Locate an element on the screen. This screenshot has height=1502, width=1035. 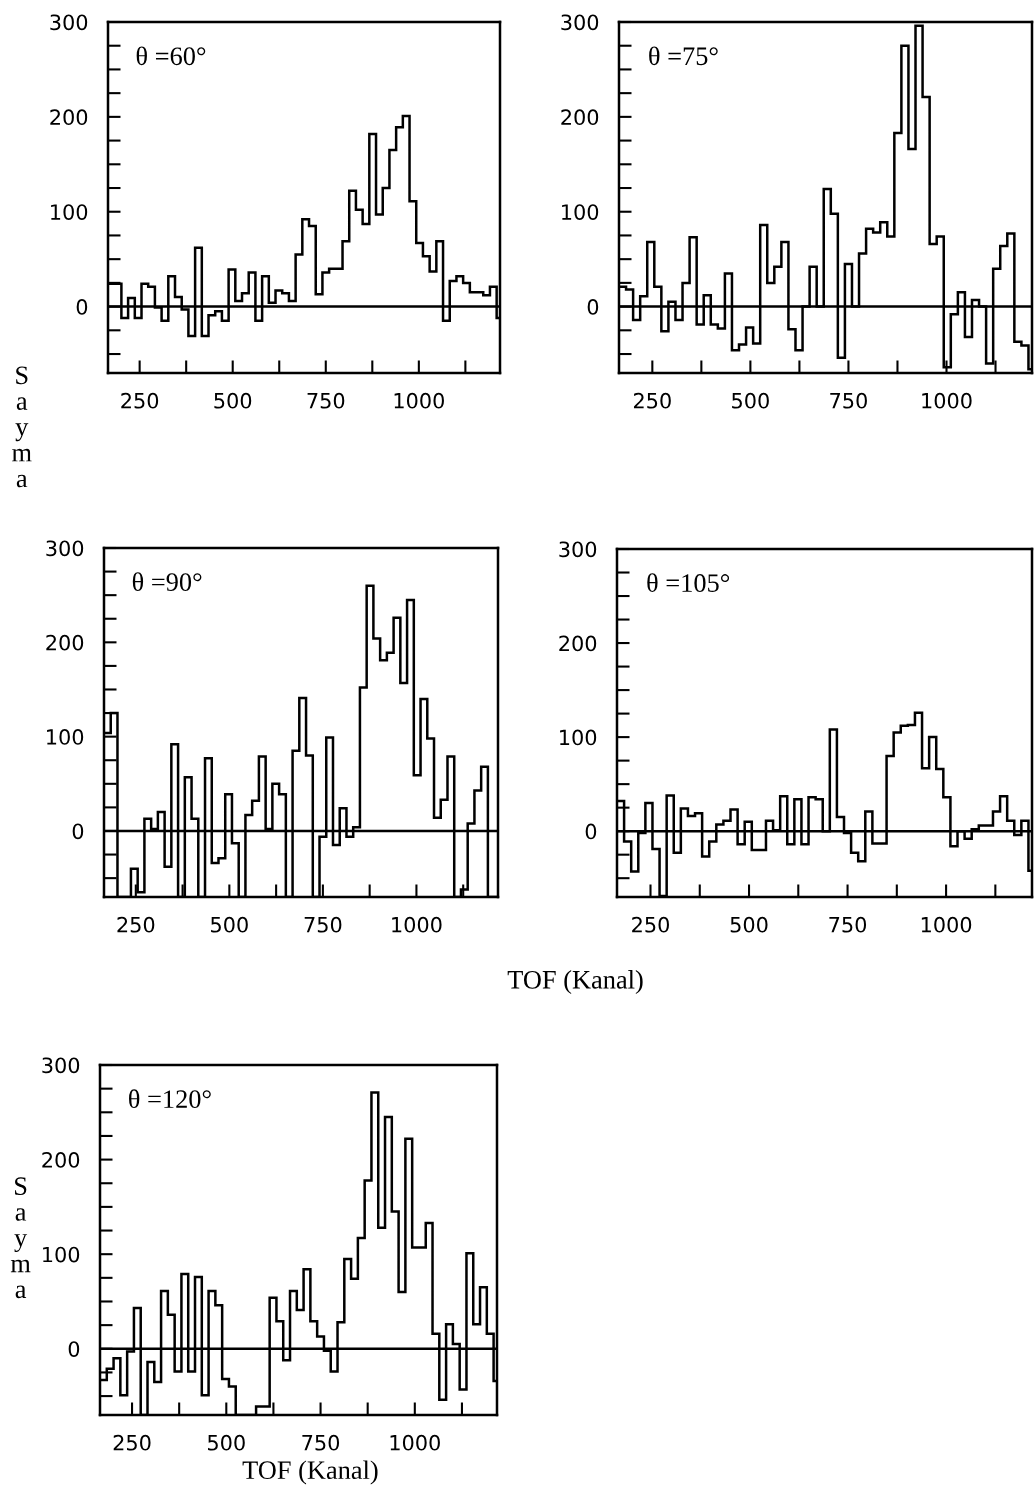
text: θ =60° is located at coordinates (171, 56).